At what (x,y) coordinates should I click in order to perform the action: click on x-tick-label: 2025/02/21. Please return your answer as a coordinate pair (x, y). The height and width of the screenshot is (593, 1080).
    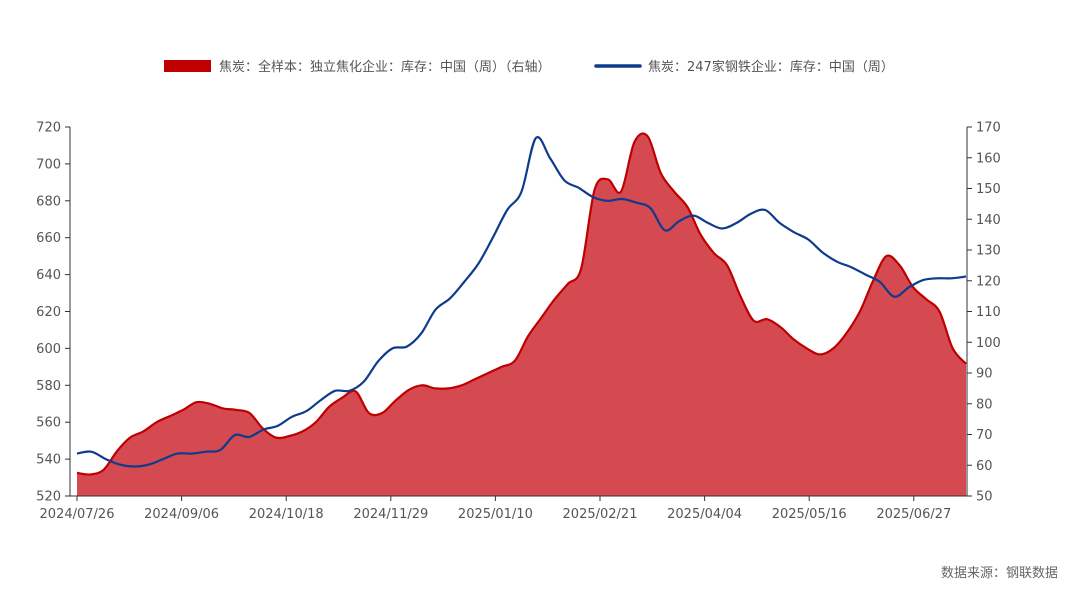
    Looking at the image, I should click on (600, 514).